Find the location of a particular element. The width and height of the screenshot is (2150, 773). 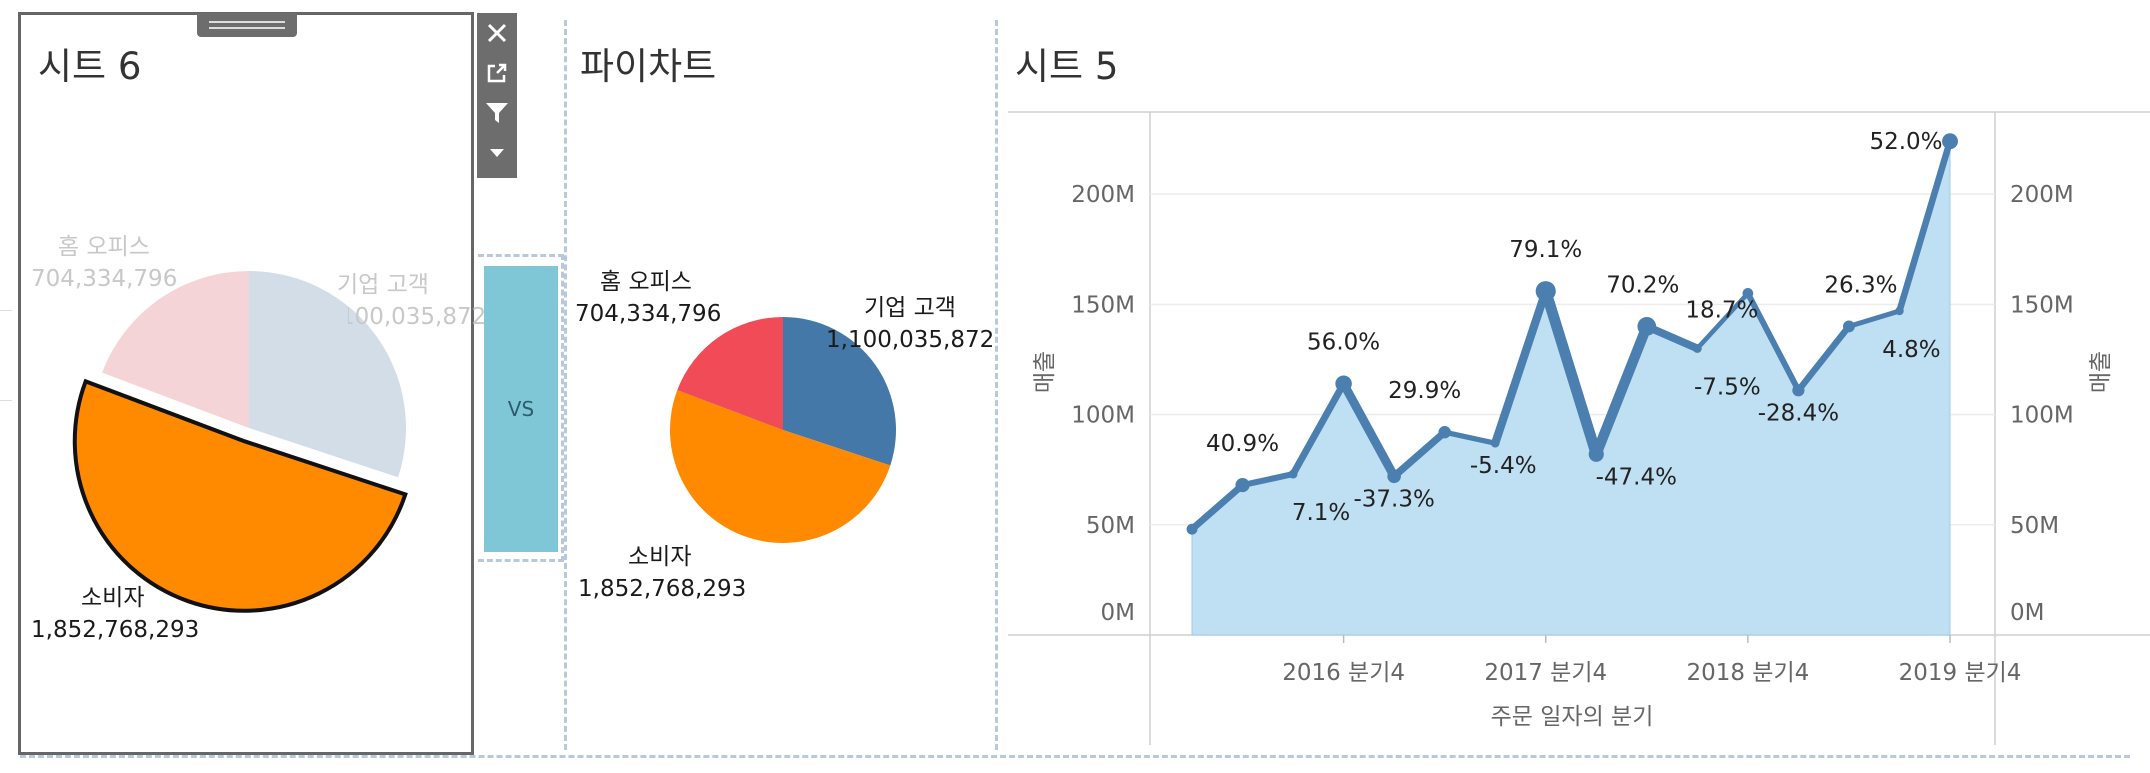

y-tick-label: 50M is located at coordinates (1110, 526).